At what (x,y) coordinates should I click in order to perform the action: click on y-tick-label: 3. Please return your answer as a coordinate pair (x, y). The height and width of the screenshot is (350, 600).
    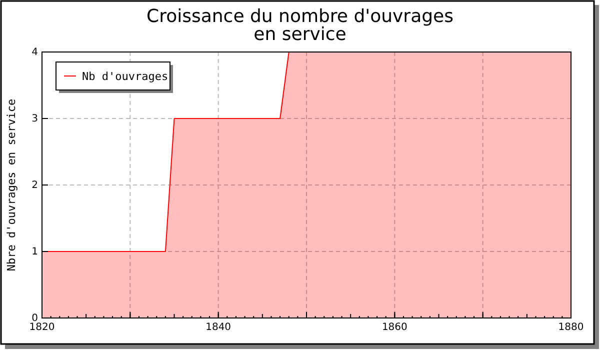
    Looking at the image, I should click on (35, 119).